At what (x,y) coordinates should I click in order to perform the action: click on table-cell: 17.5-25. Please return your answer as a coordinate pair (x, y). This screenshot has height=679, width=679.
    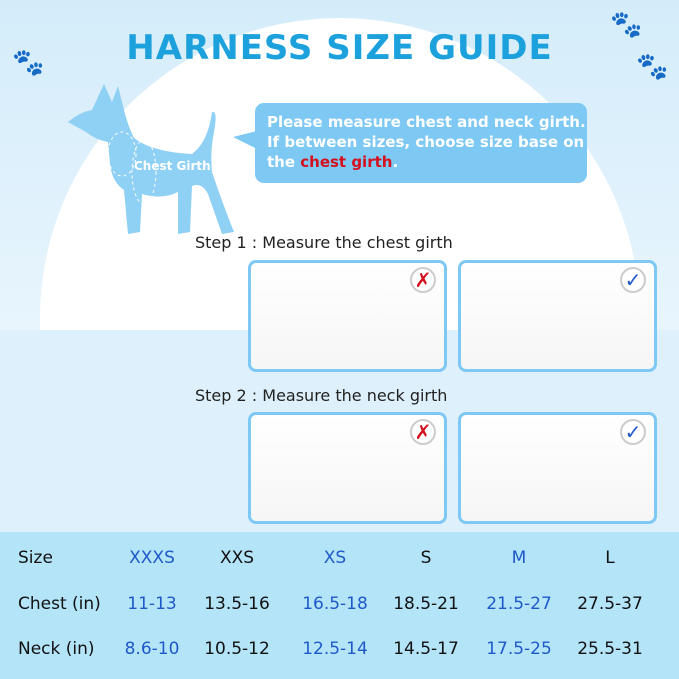
    Looking at the image, I should click on (519, 649).